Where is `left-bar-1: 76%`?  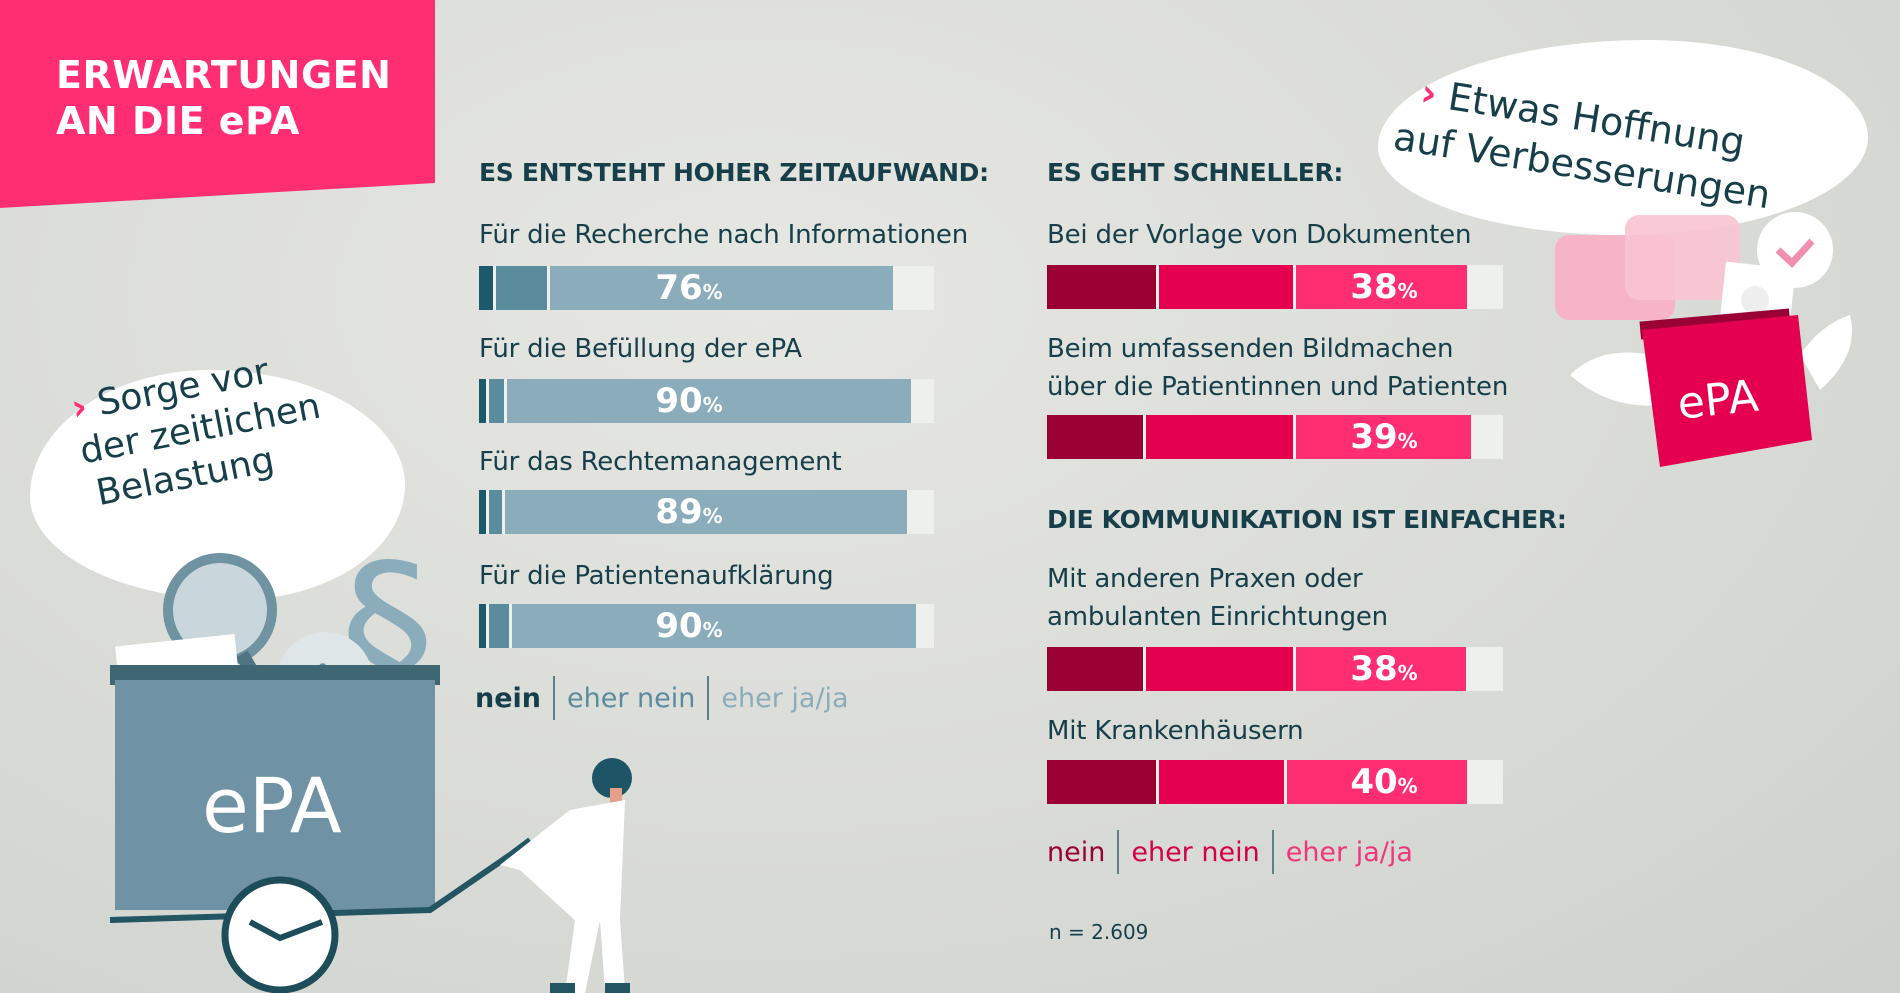
left-bar-1: 76% is located at coordinates (706, 288).